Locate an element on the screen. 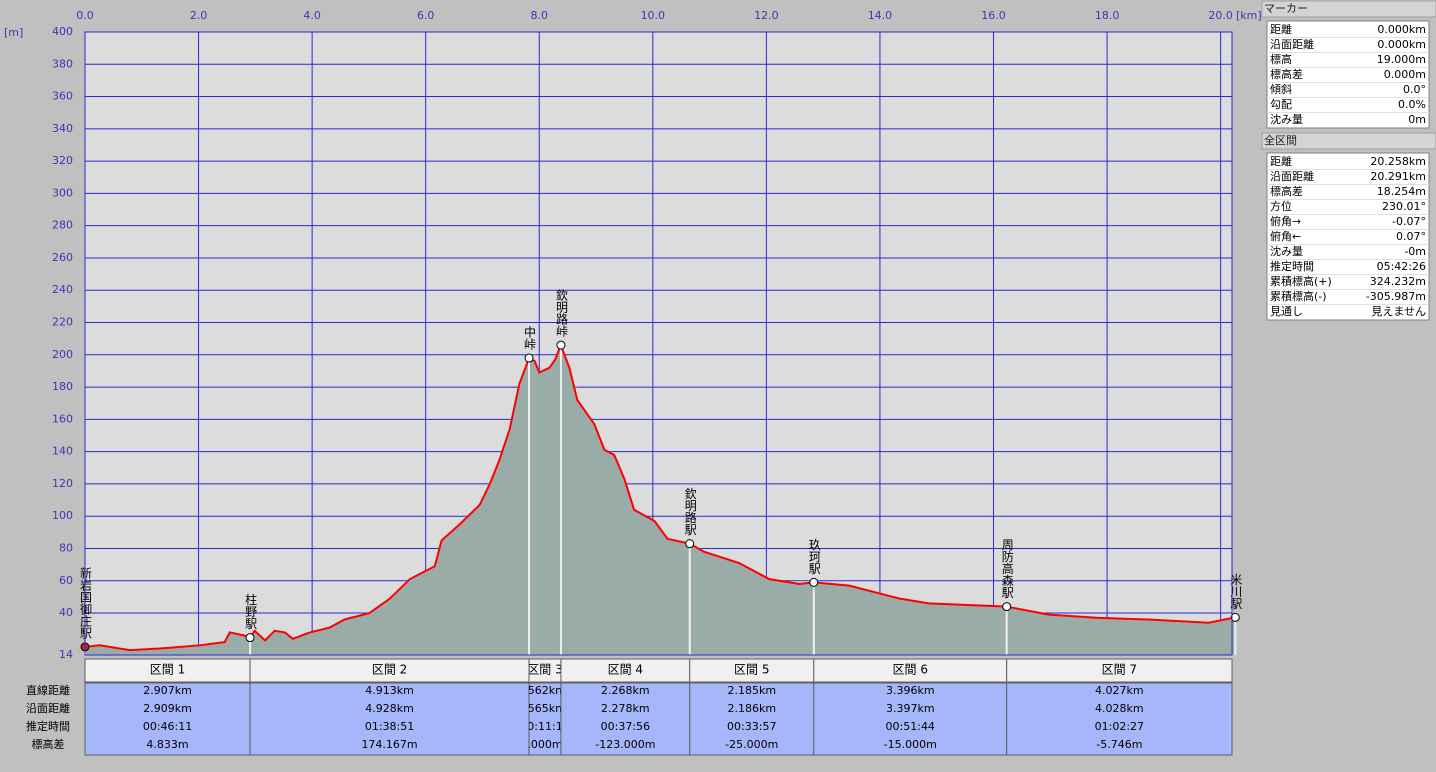 The image size is (1436, 772). y-tick-label: 300 is located at coordinates (62, 192).